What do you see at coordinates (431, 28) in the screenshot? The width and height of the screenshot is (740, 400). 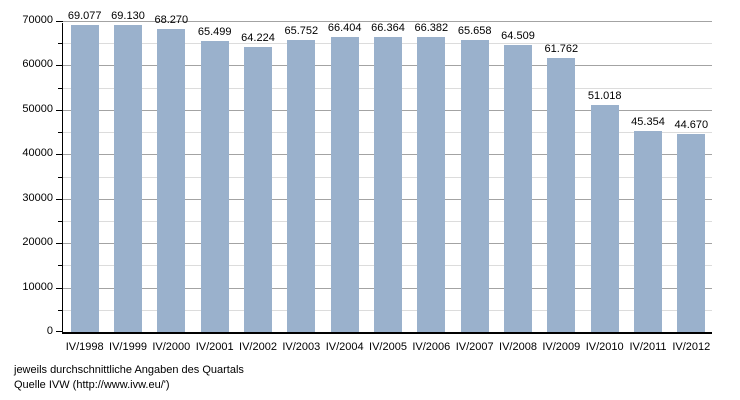 I see `bar-value-label: 66.382` at bounding box center [431, 28].